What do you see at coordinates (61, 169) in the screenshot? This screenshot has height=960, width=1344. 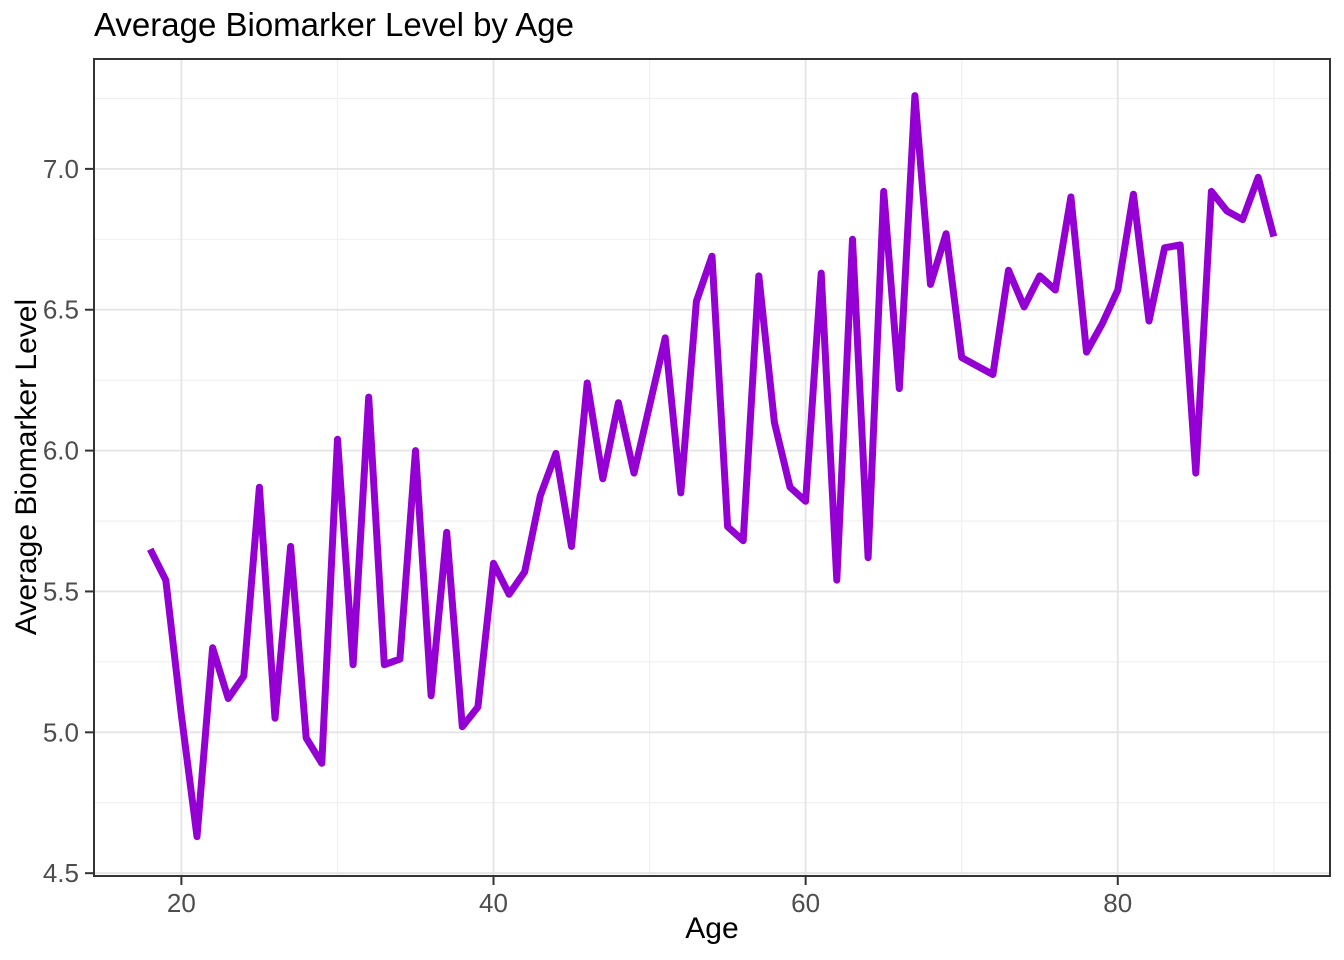 I see `y-tick-label: 7.0` at bounding box center [61, 169].